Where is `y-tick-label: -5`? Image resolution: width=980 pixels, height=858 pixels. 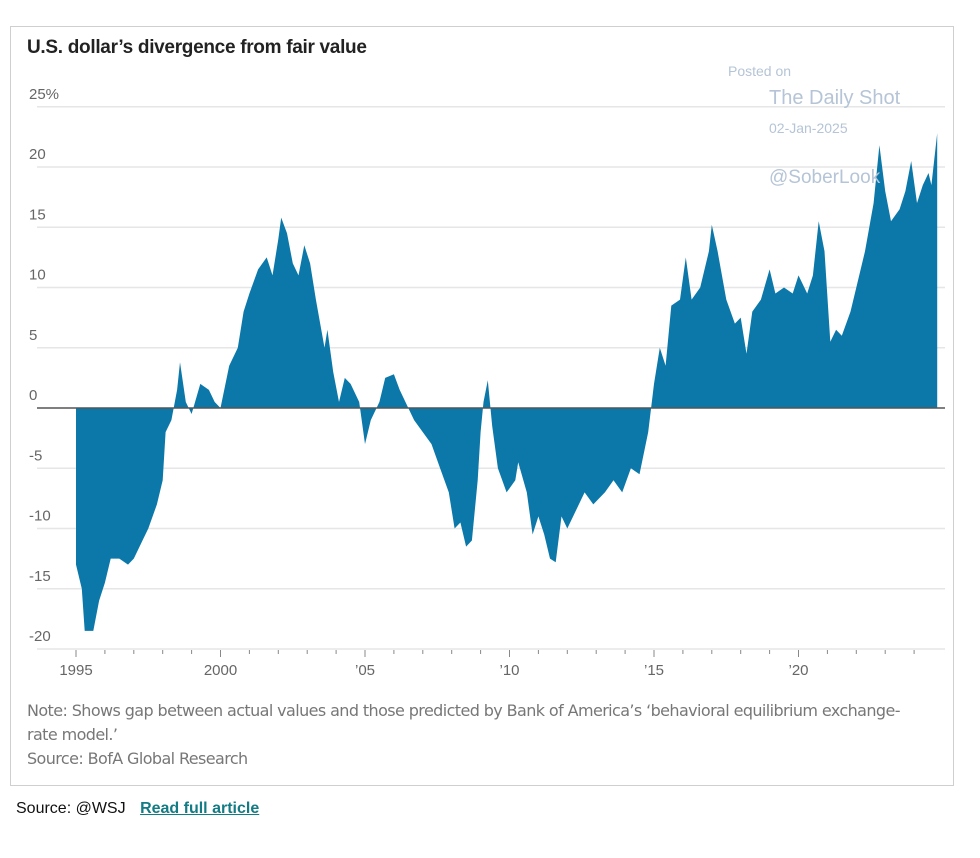
y-tick-label: -5 is located at coordinates (35, 455).